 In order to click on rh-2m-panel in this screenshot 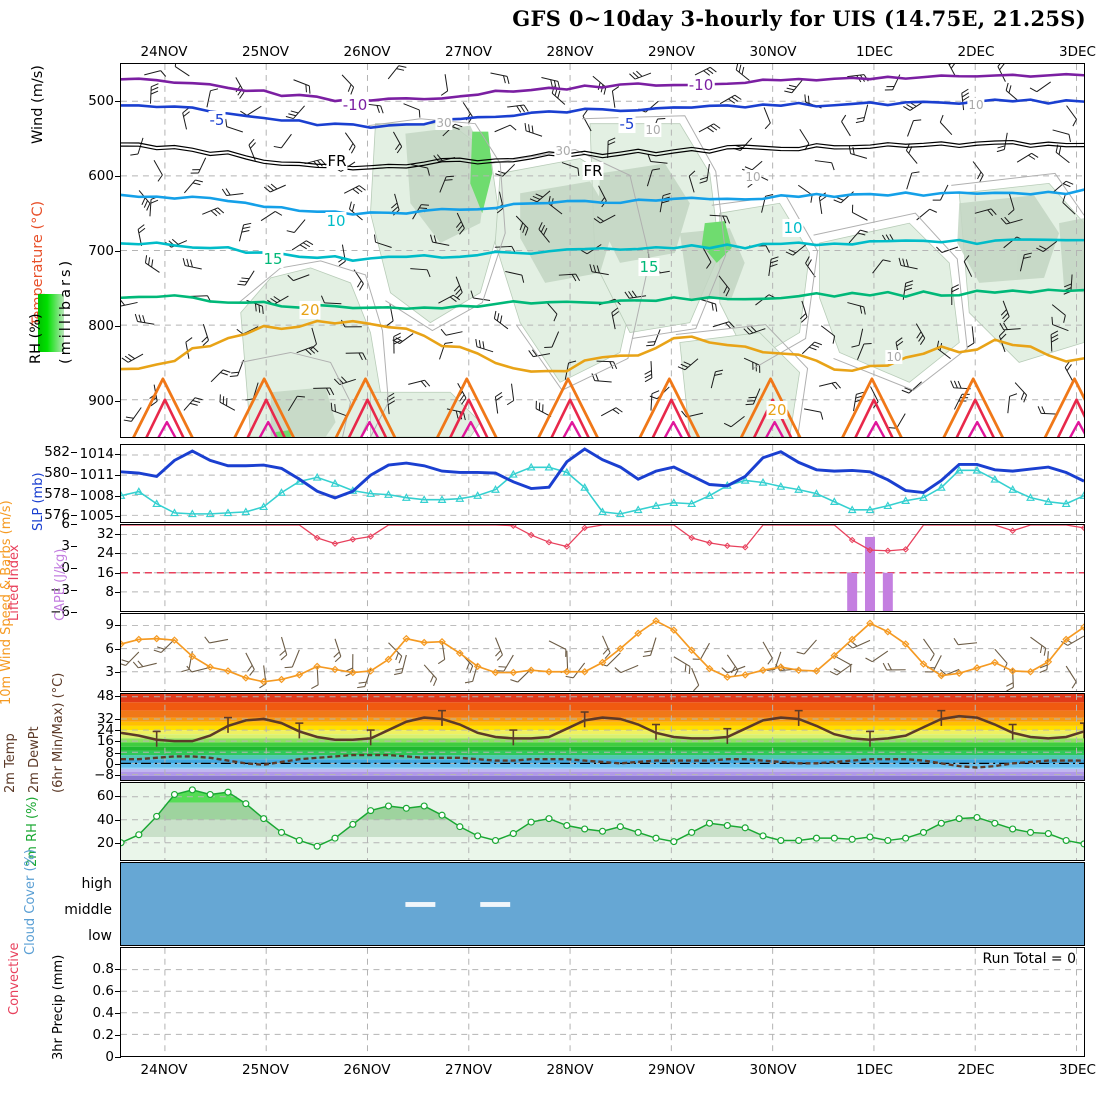, I will do `click(602, 821)`.